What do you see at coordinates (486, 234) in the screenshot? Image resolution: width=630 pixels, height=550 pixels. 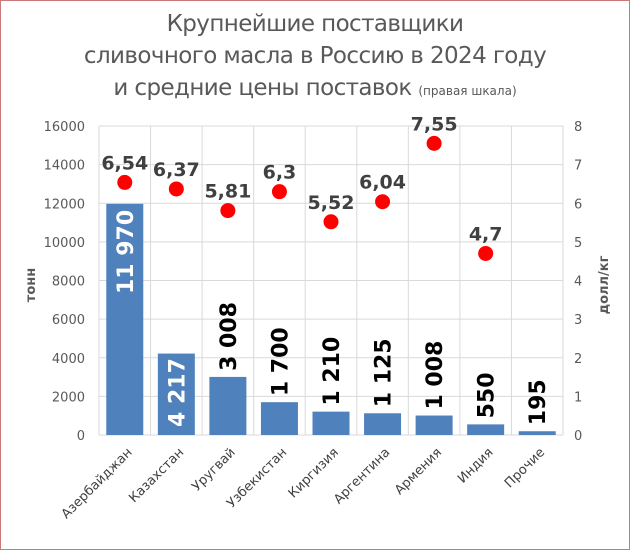 I see `price-value-label: 4,7` at bounding box center [486, 234].